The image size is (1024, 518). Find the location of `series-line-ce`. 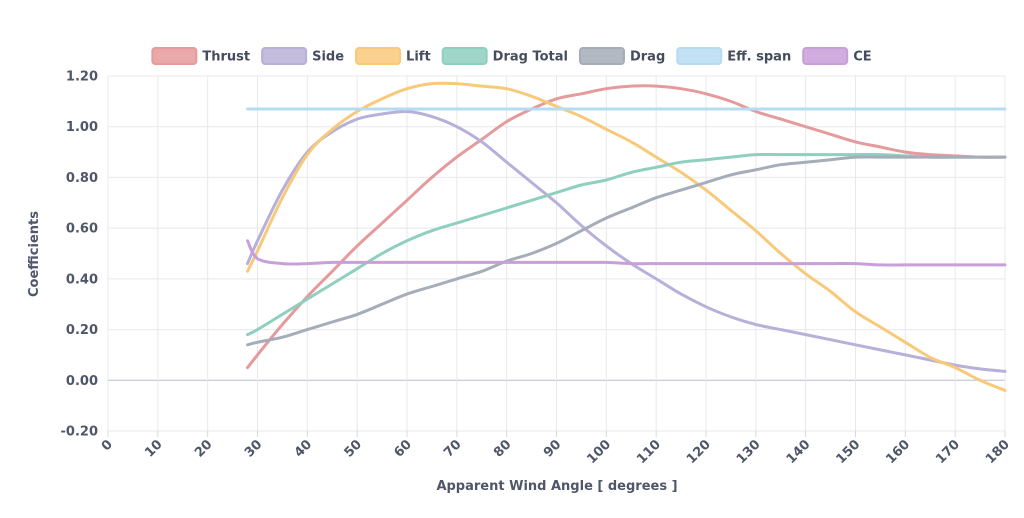

series-line-ce is located at coordinates (626, 253).